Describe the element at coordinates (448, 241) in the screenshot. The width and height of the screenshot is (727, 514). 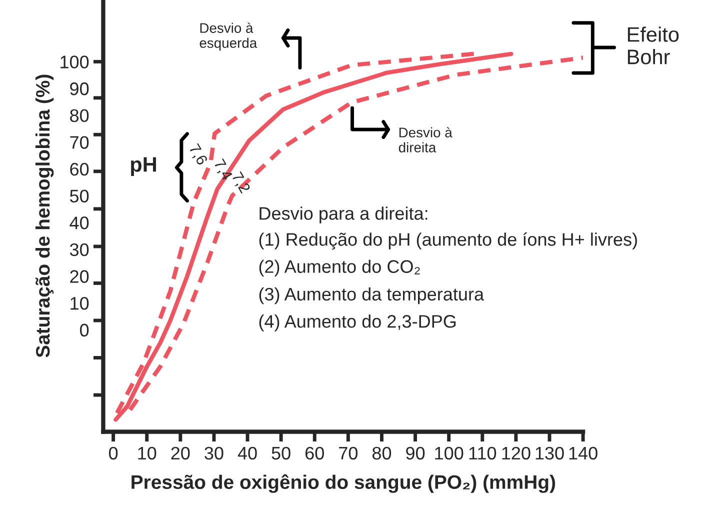
I see `annotation: (1) Redução do pH (aumento de íons H+ livres)` at that location.